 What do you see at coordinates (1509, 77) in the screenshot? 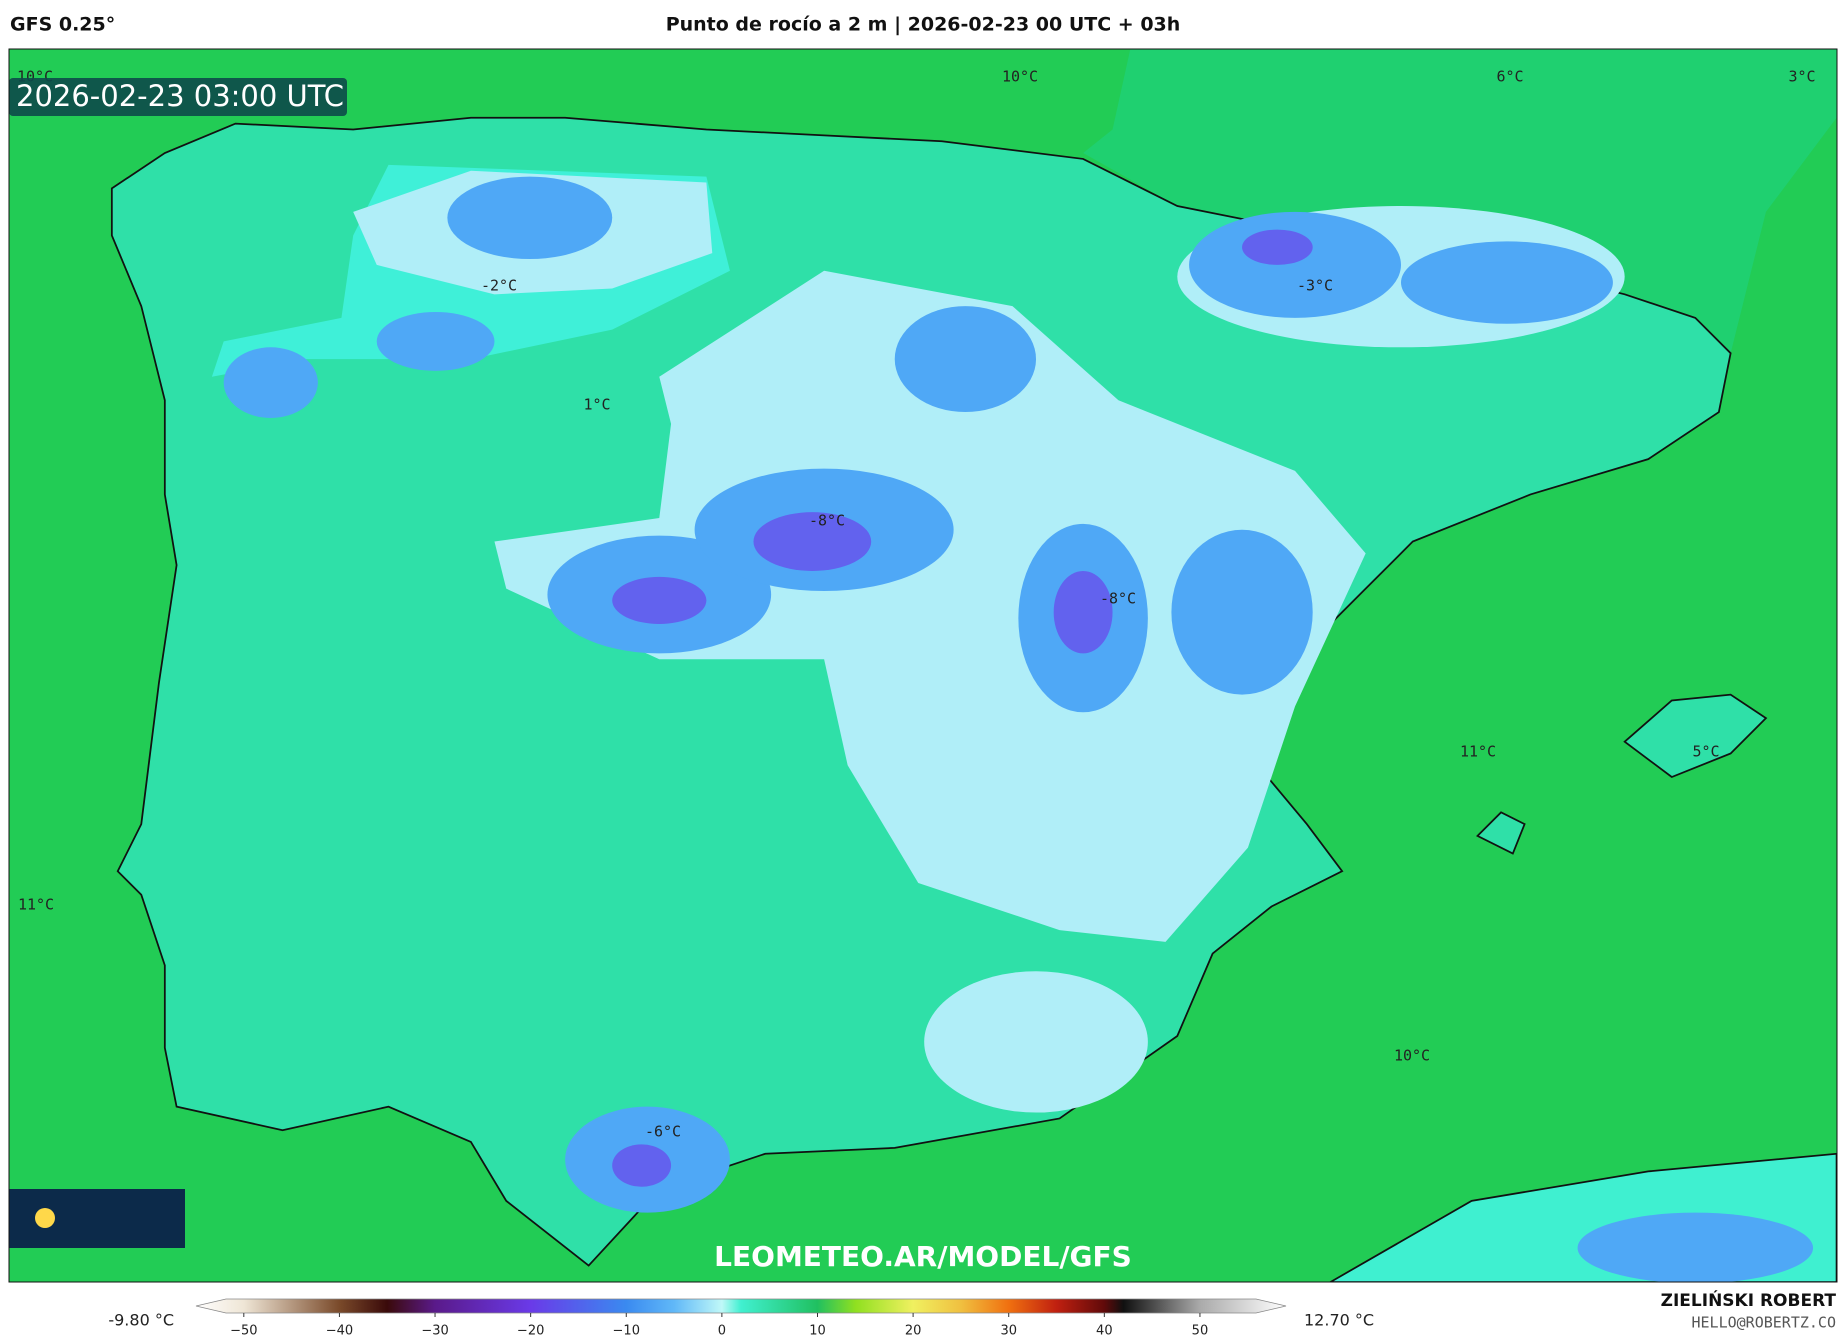
I see `map-label: 6°C` at bounding box center [1509, 77].